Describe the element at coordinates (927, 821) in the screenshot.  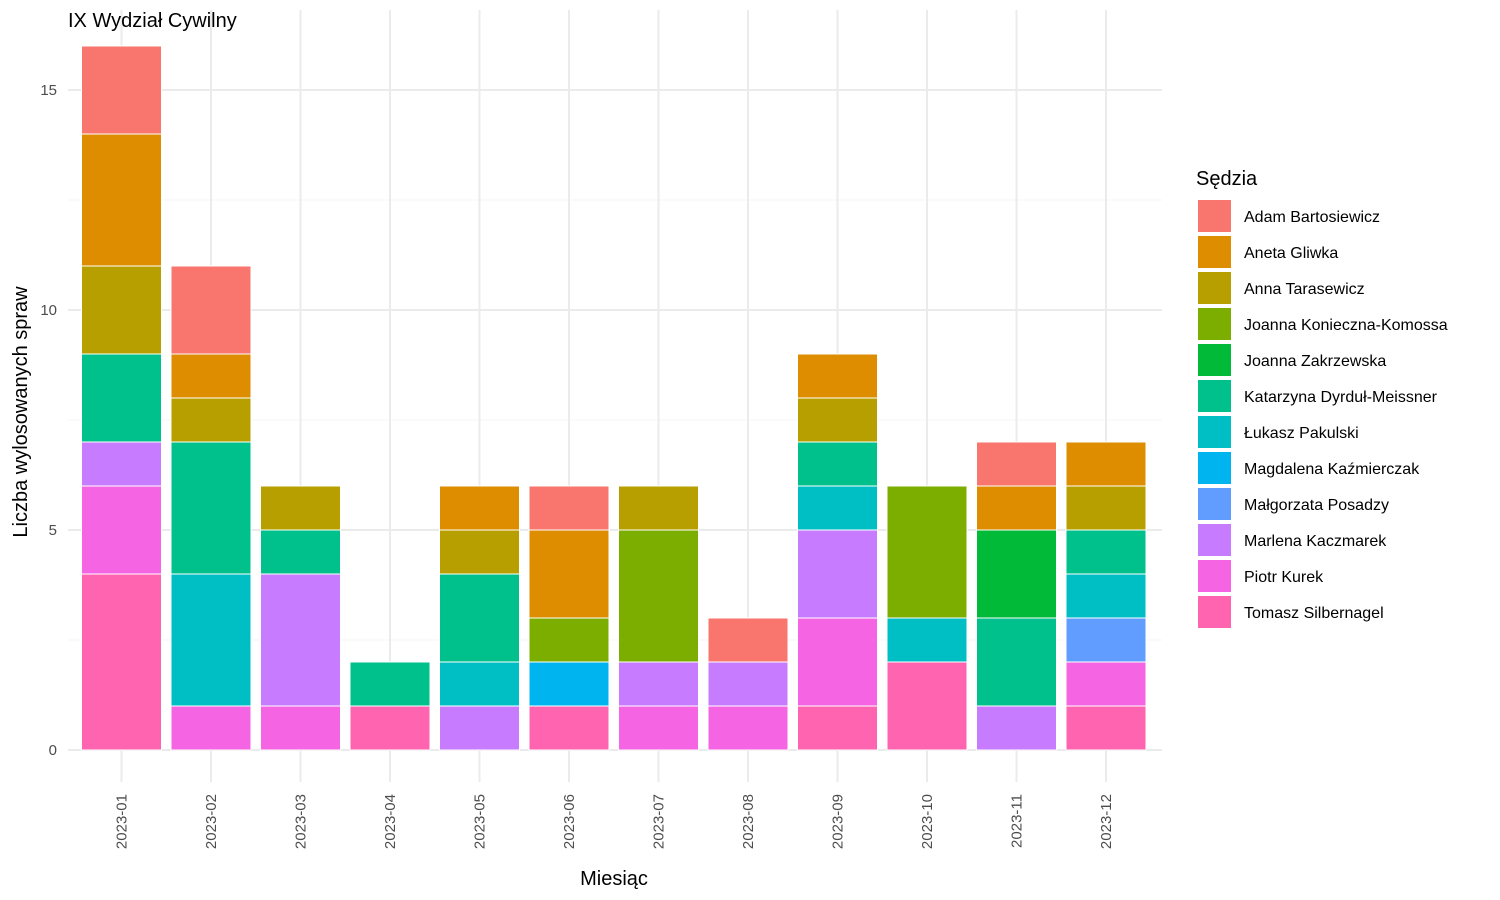
I see `x-tick-label: 2023-10` at that location.